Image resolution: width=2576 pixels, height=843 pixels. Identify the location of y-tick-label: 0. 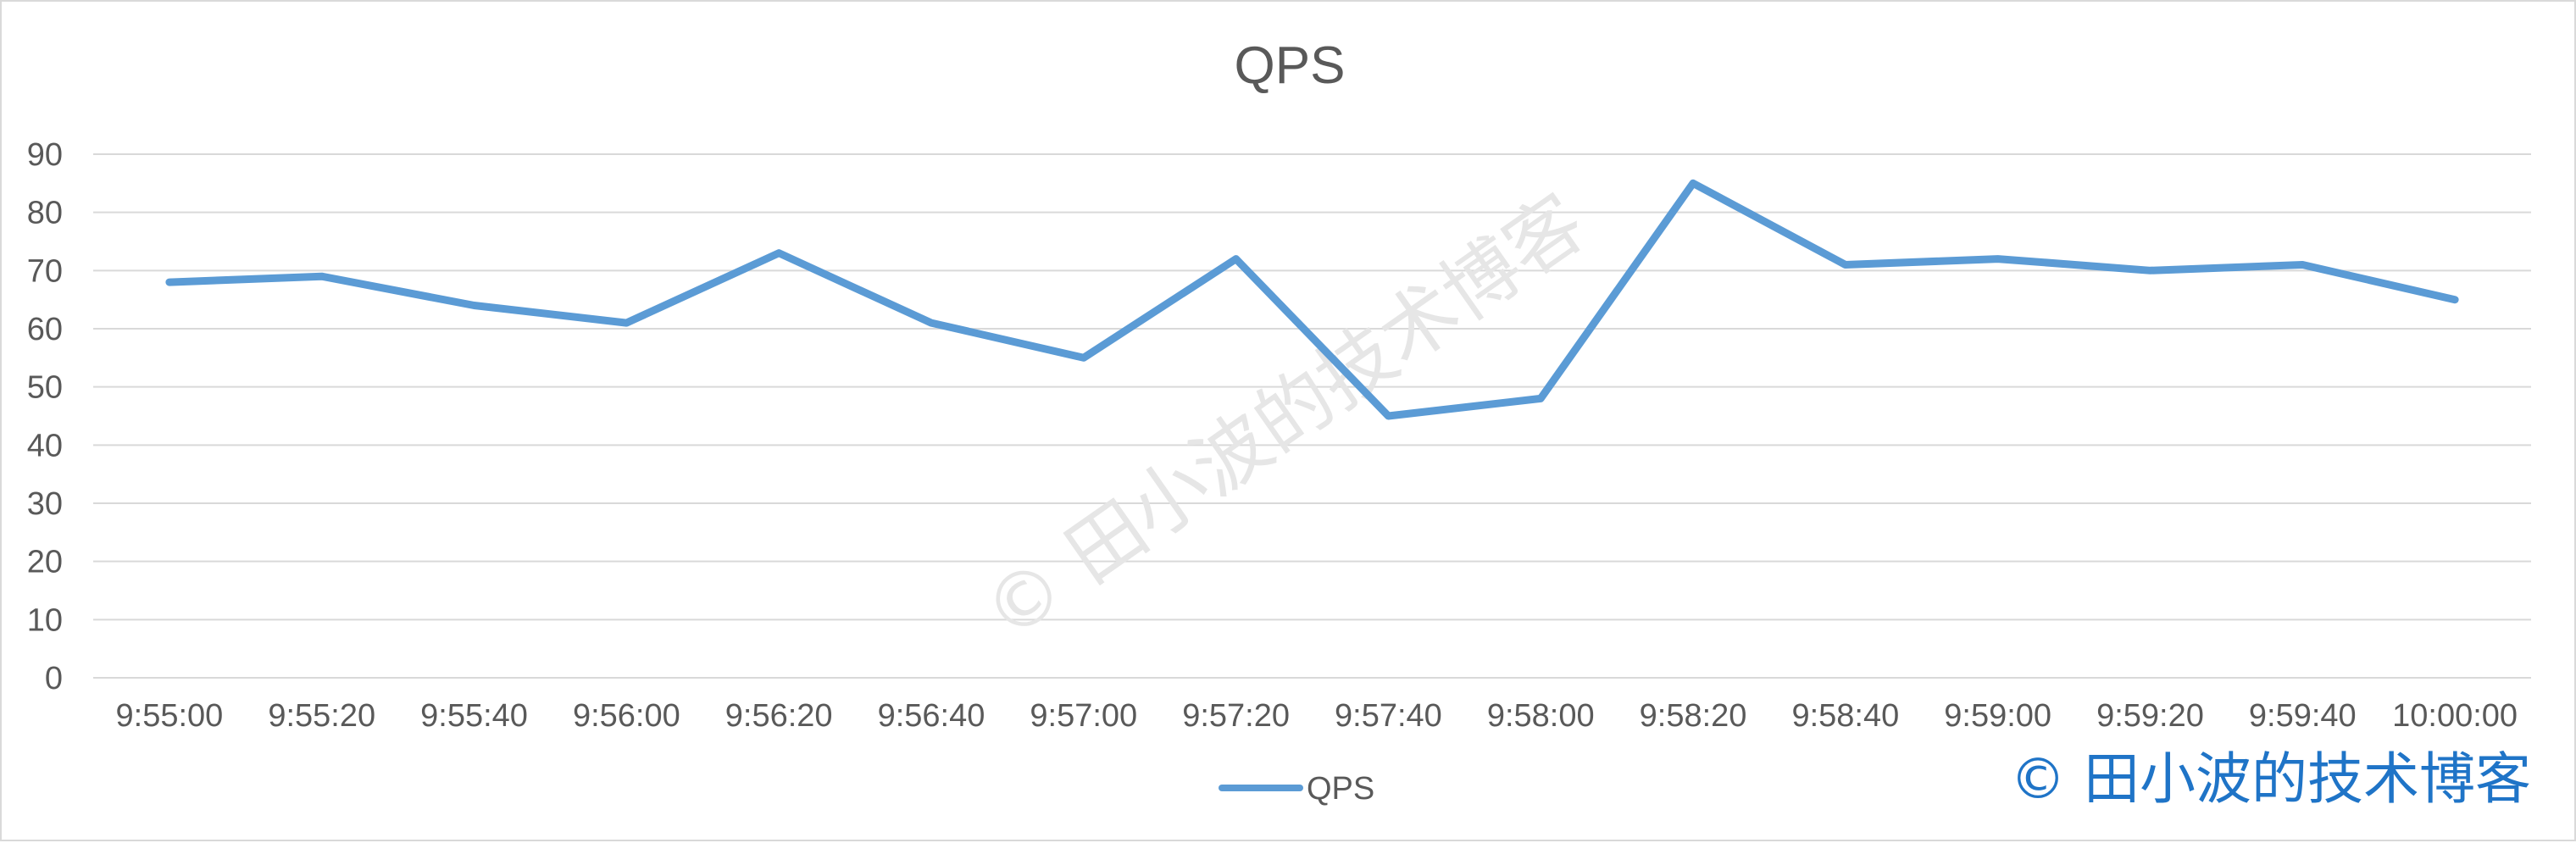
(54, 678).